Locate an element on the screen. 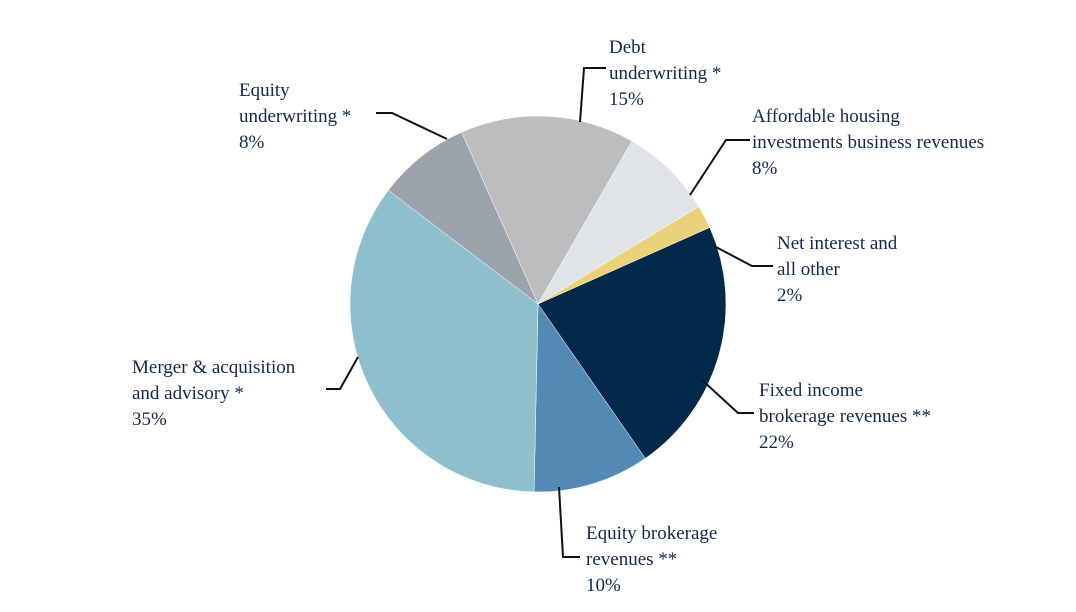  slice-label-line: Fixed income is located at coordinates (811, 390).